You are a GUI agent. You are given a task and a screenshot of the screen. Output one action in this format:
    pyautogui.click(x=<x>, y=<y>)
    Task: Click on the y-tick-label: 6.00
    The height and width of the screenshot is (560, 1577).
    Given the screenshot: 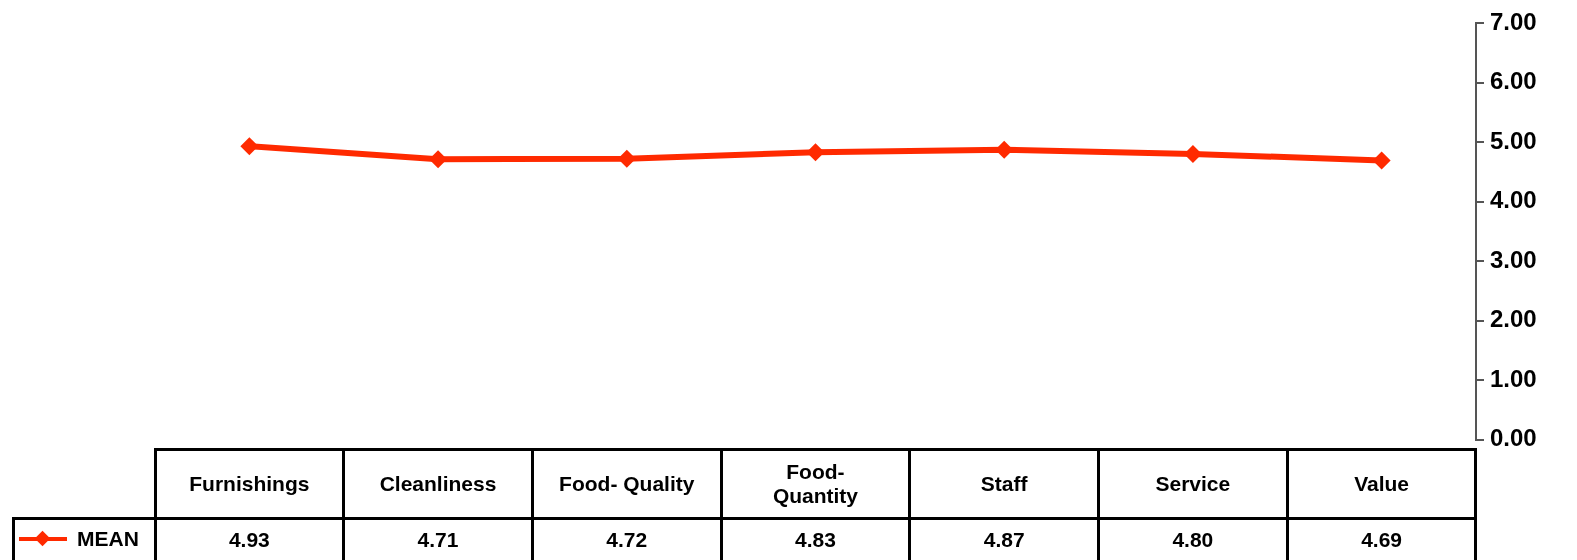 What is the action you would take?
    pyautogui.click(x=1513, y=81)
    